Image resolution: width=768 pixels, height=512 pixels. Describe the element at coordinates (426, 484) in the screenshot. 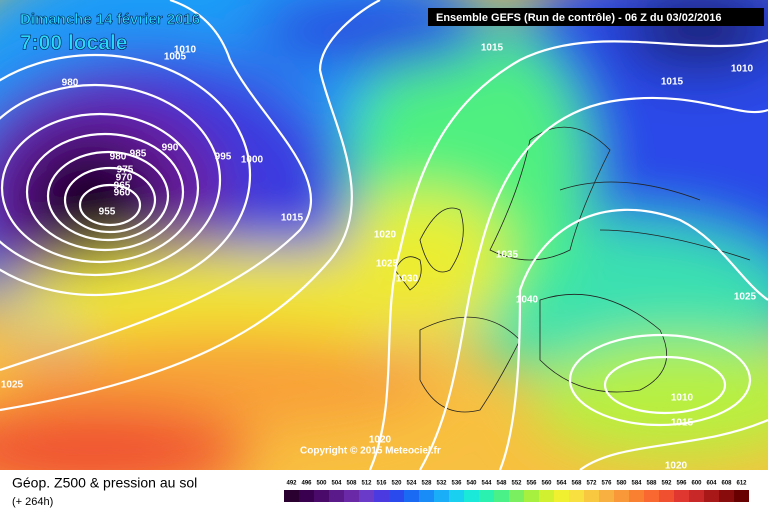

I see `legend-label: 528` at that location.